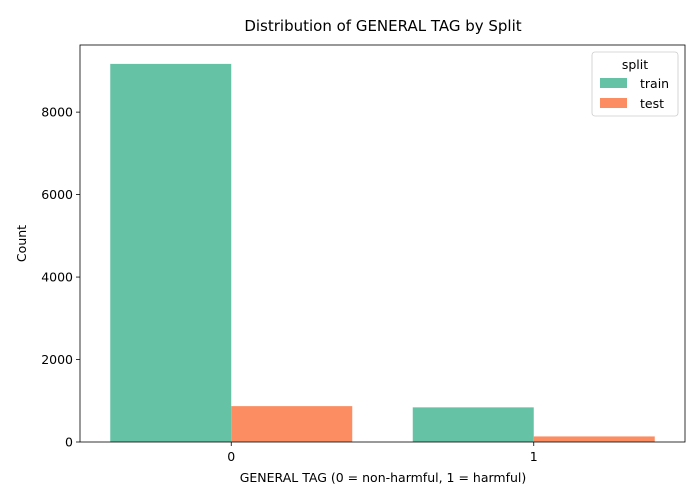 The height and width of the screenshot is (504, 700). What do you see at coordinates (57, 112) in the screenshot?
I see `y-tick-label: 8000` at bounding box center [57, 112].